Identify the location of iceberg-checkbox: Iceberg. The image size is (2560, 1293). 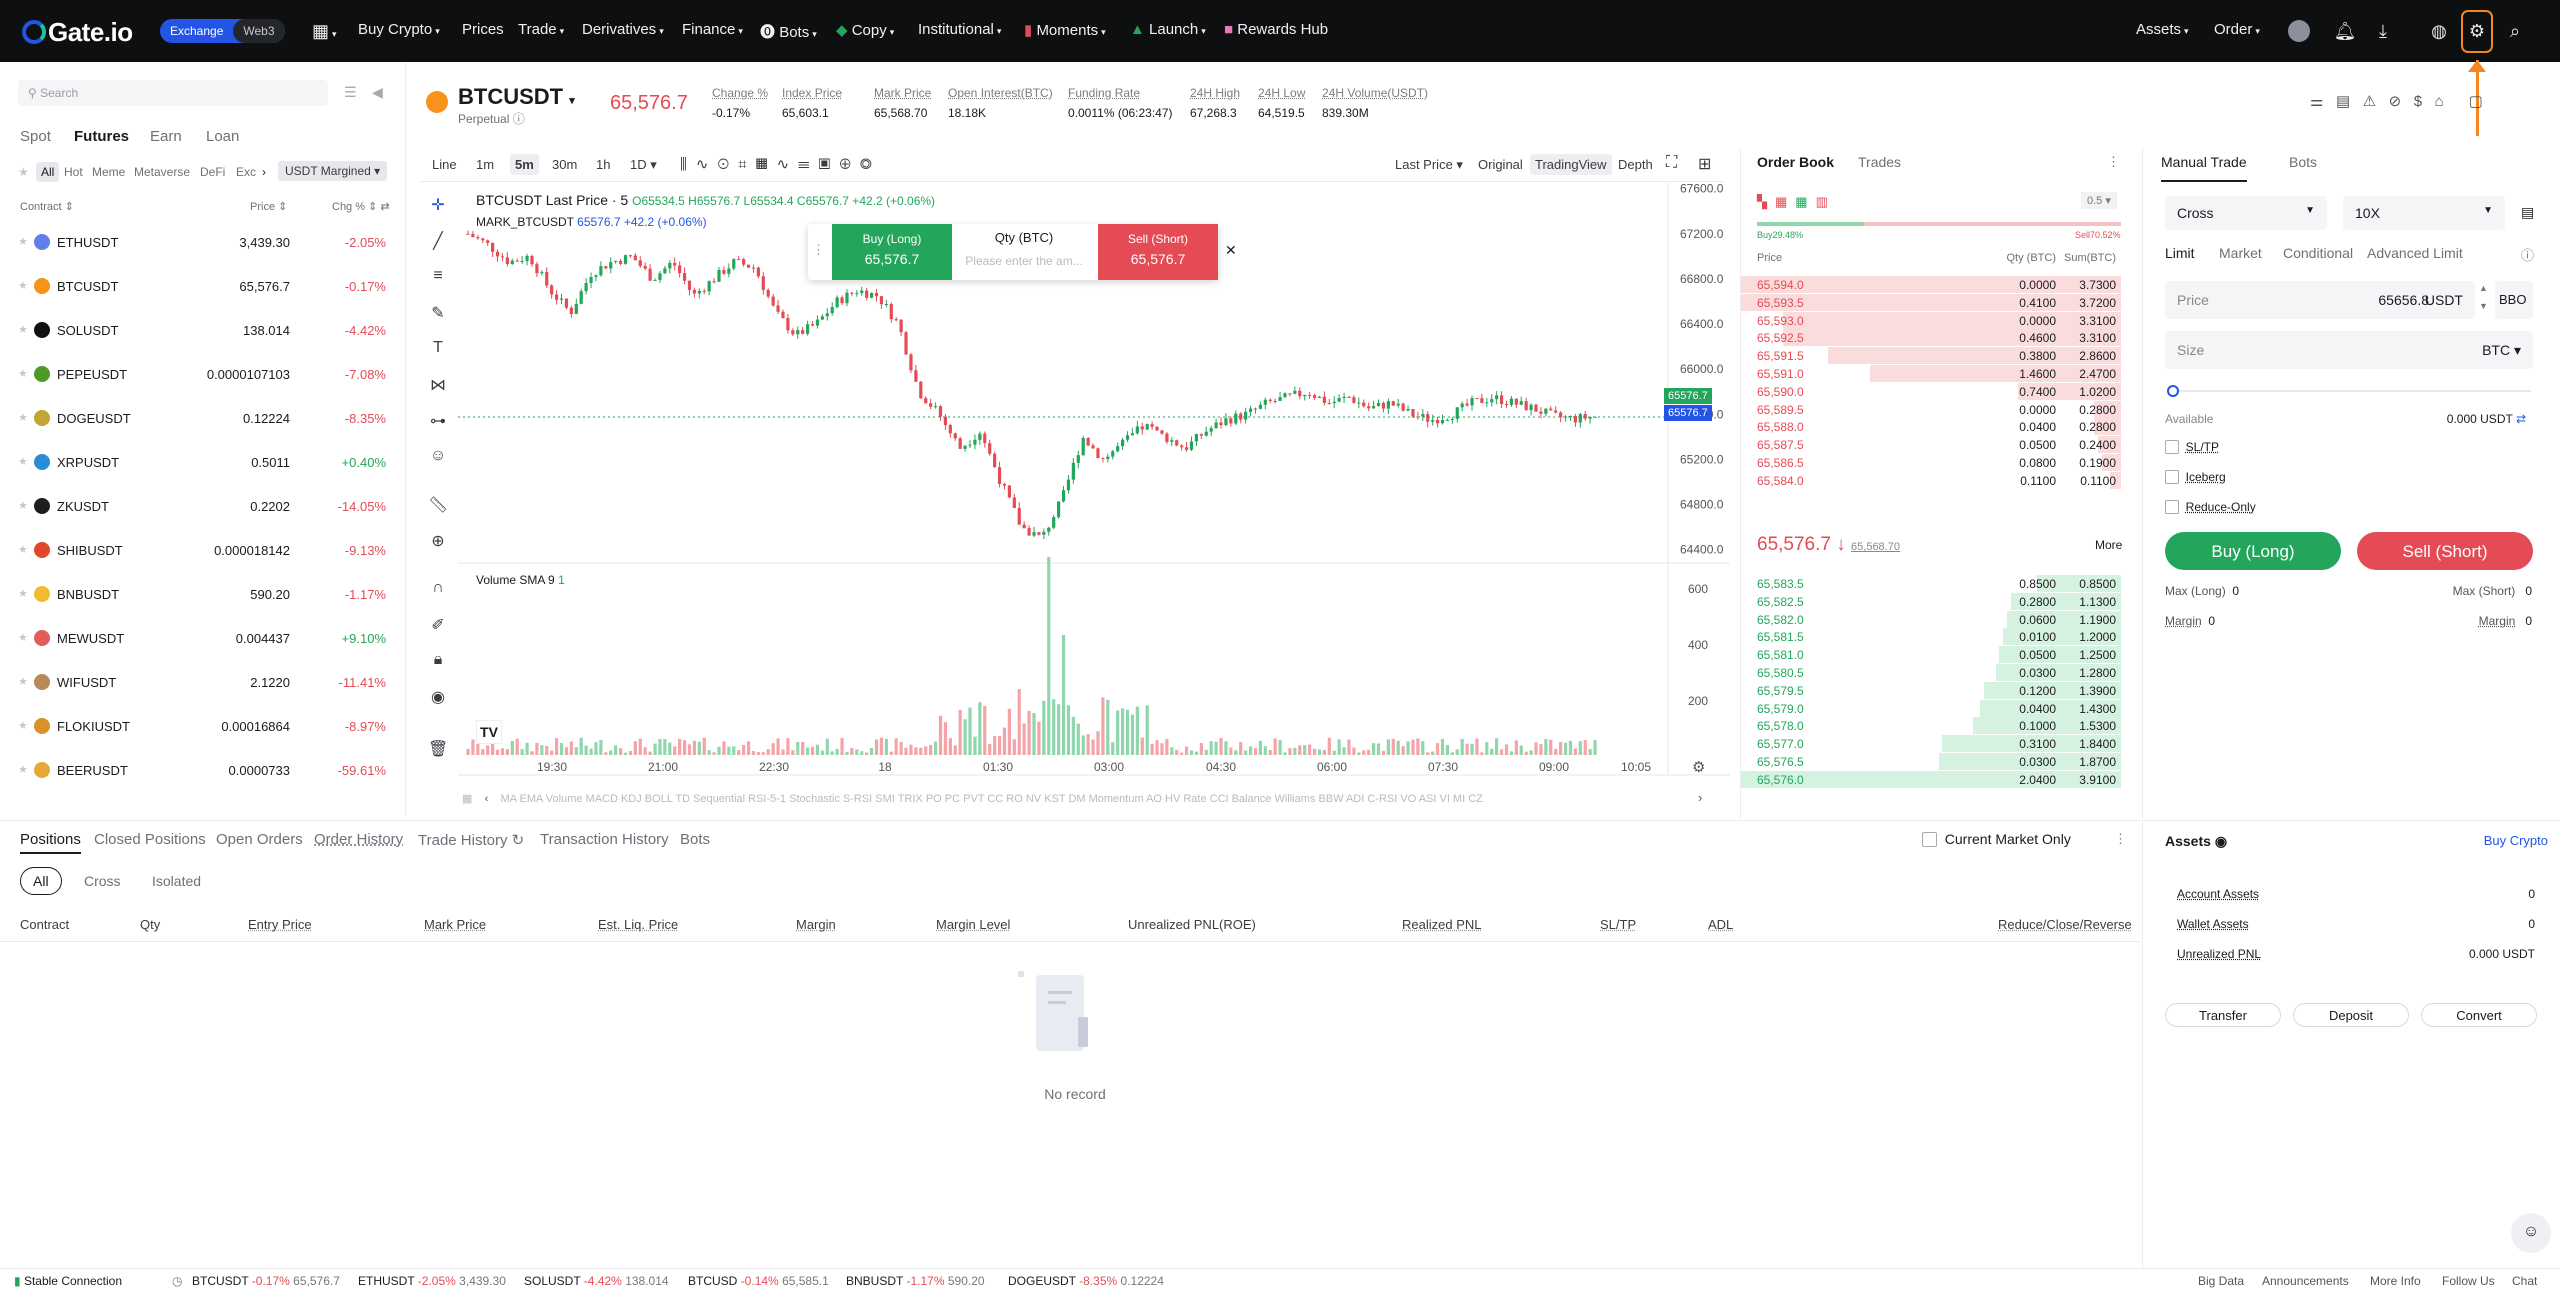
(2195, 477).